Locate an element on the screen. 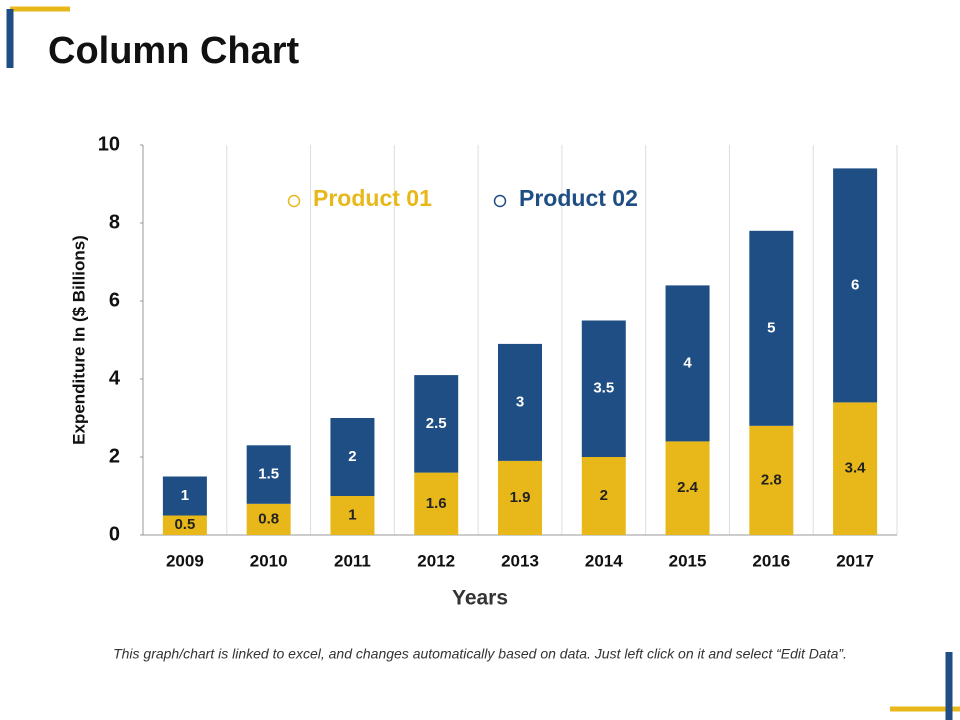 The height and width of the screenshot is (720, 960). legend-label: Product 01 is located at coordinates (372, 198).